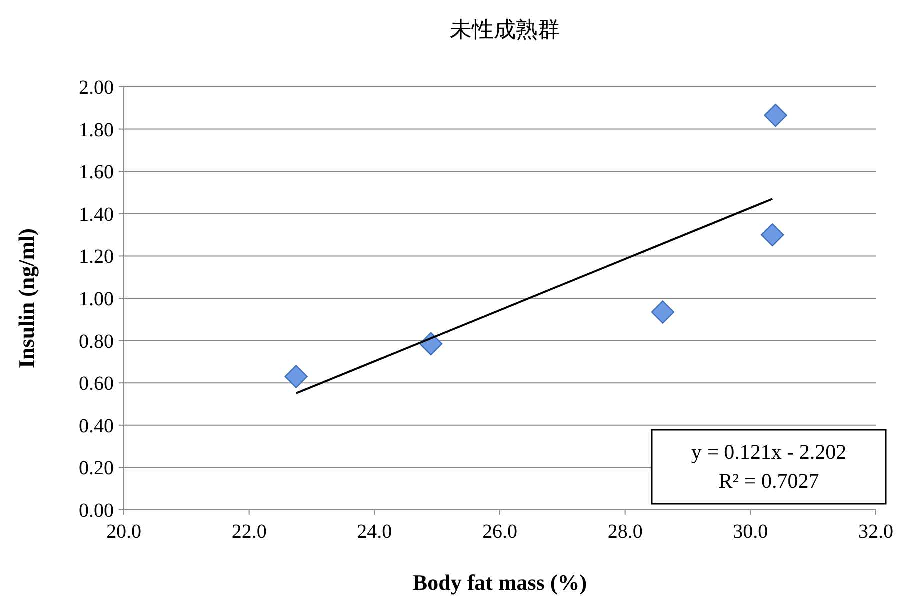 This screenshot has height=604, width=904. I want to click on y-axis-title: Insulin (ng/ml), so click(26, 298).